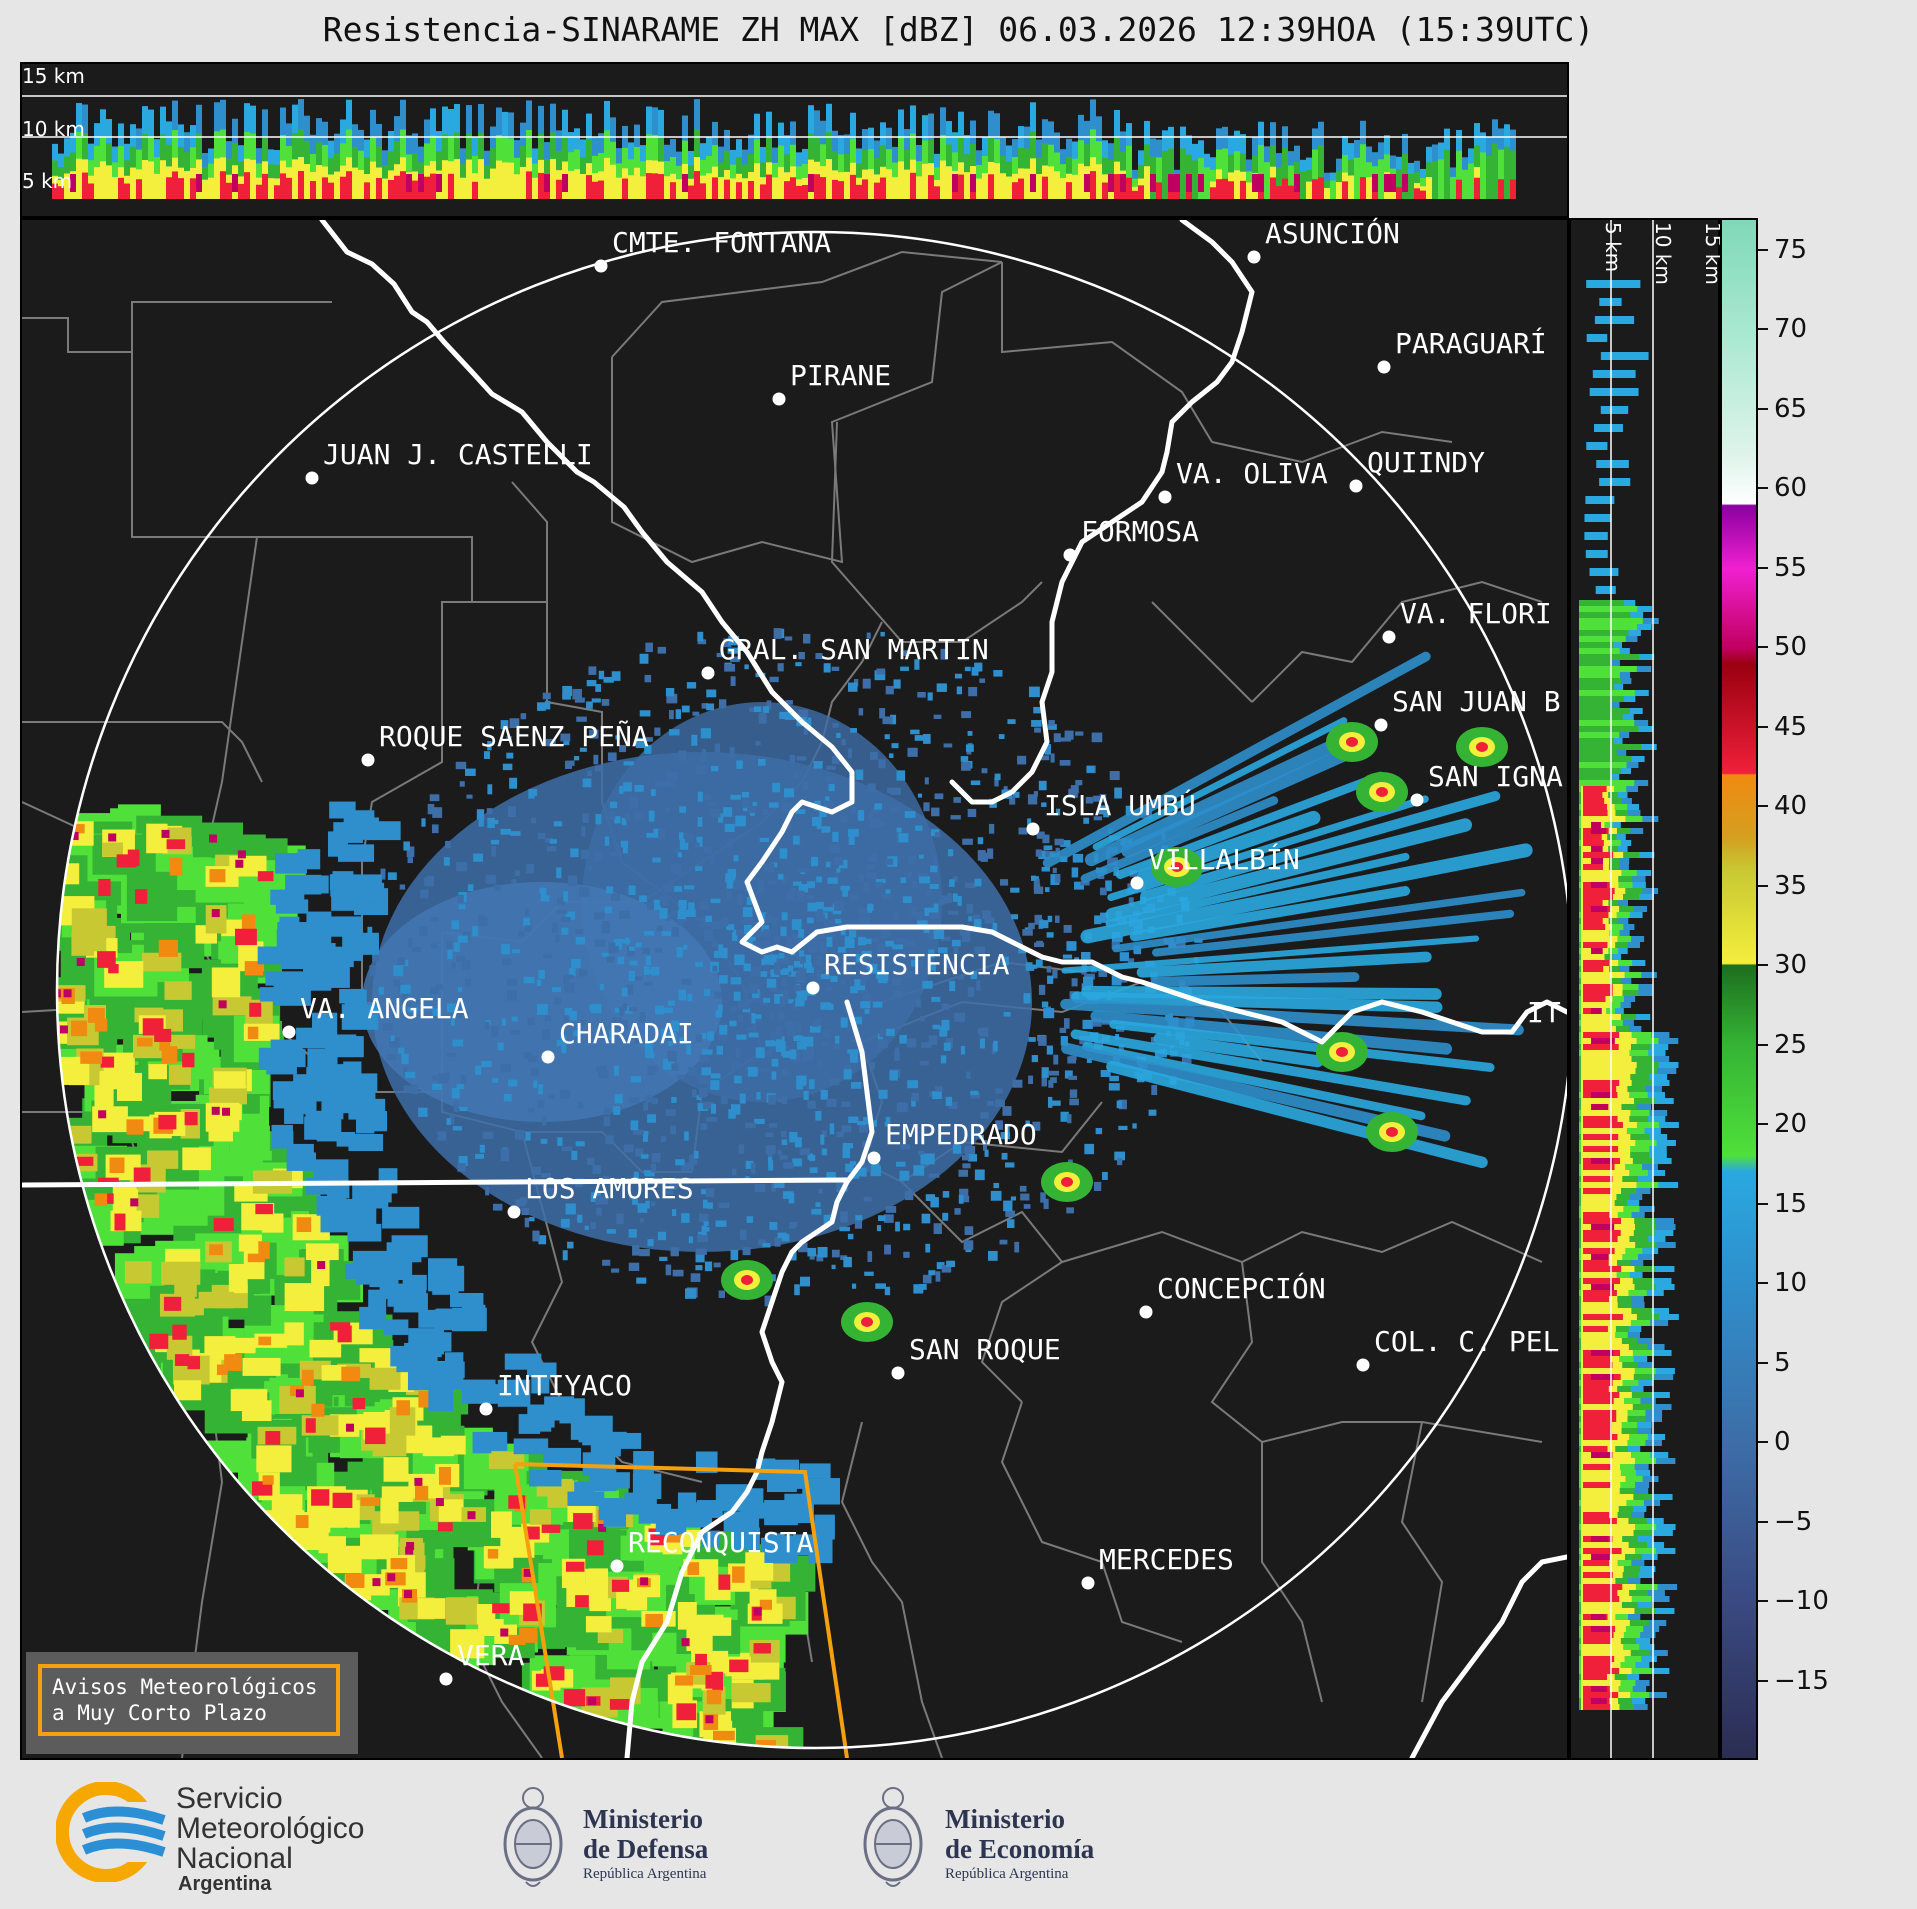  Describe the element at coordinates (53, 129) in the screenshot. I see `height-label-10km: 10 km` at that location.